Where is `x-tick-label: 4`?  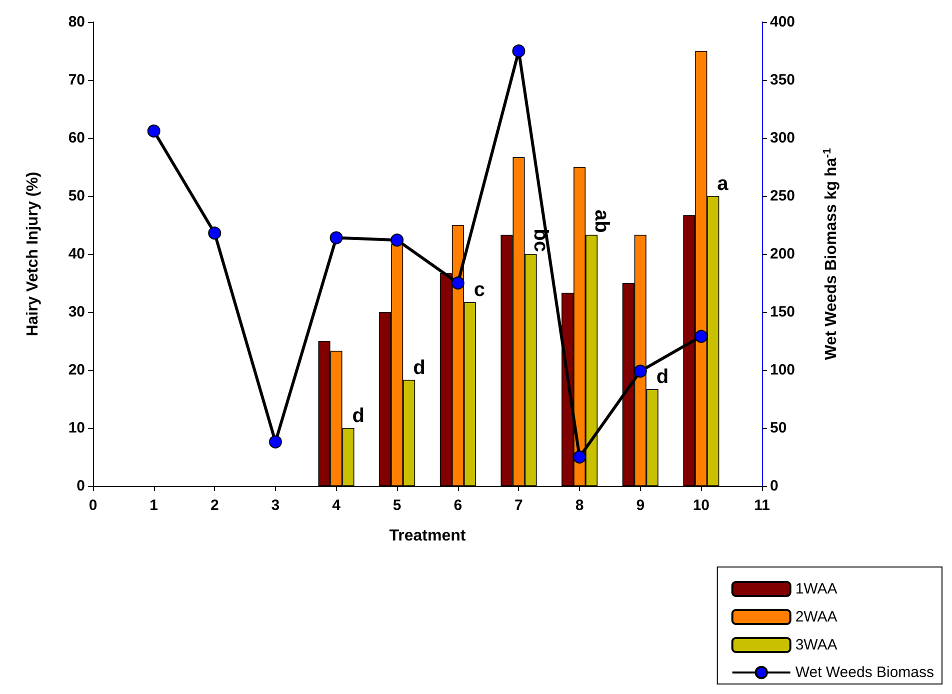
x-tick-label: 4 is located at coordinates (337, 505).